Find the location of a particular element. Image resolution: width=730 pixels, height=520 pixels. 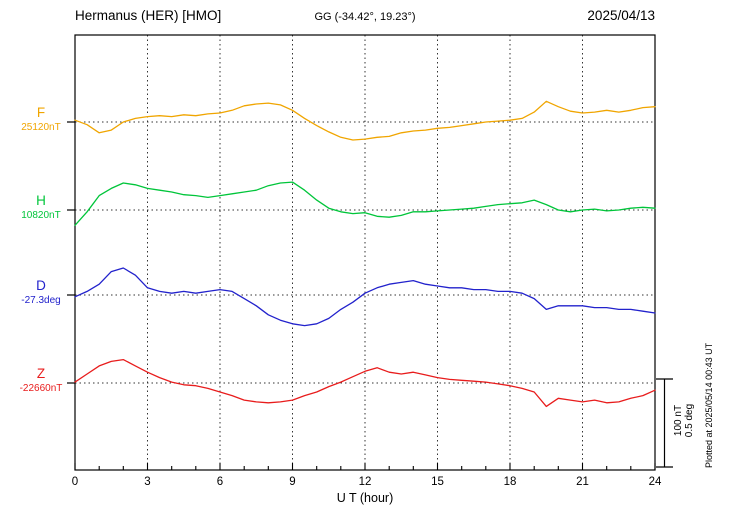

x-tick-label: 0 is located at coordinates (75, 482).